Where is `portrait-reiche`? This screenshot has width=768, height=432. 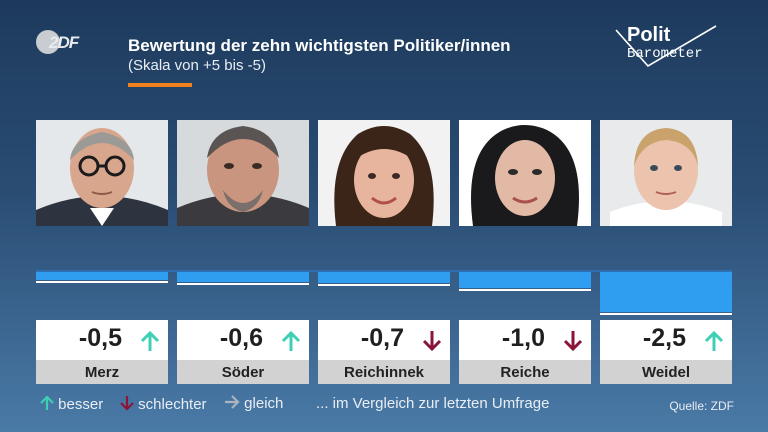 portrait-reiche is located at coordinates (525, 173).